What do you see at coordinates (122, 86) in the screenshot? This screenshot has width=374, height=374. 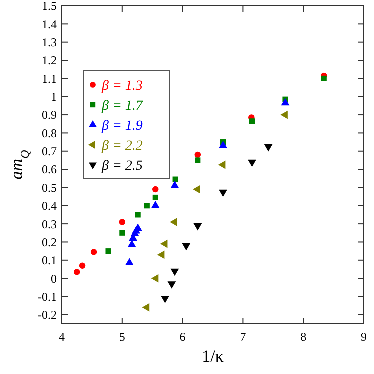 I see `legend-label: β = 1.3` at bounding box center [122, 86].